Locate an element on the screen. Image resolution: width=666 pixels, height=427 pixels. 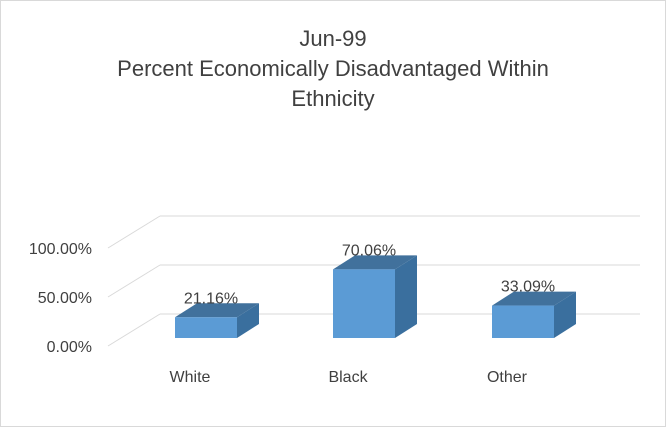
y-tick-label: 50.00% is located at coordinates (65, 298).